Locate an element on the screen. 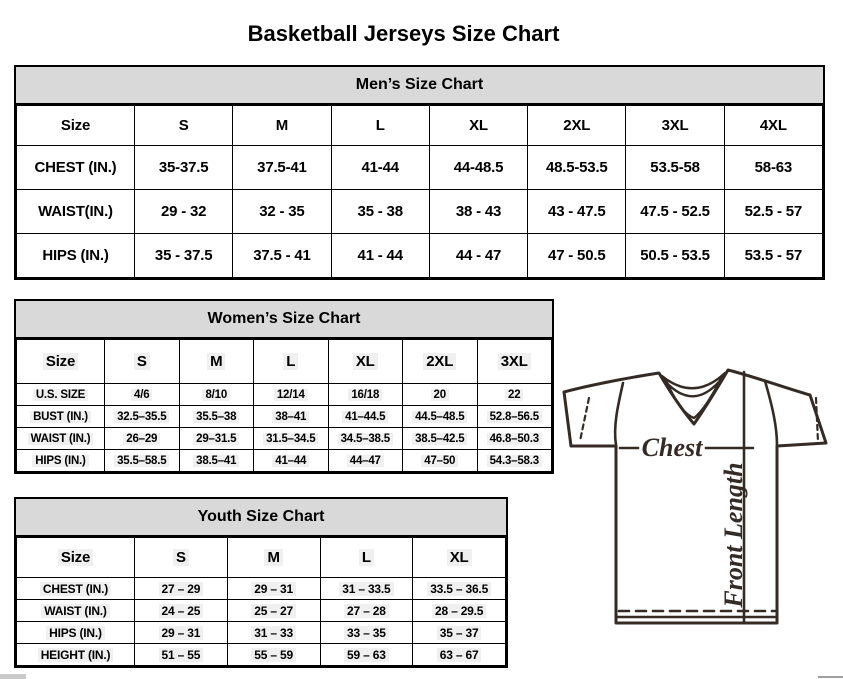 Image resolution: width=843 pixels, height=679 pixels. size-value-cell: 35 - 37.5 is located at coordinates (183, 255).